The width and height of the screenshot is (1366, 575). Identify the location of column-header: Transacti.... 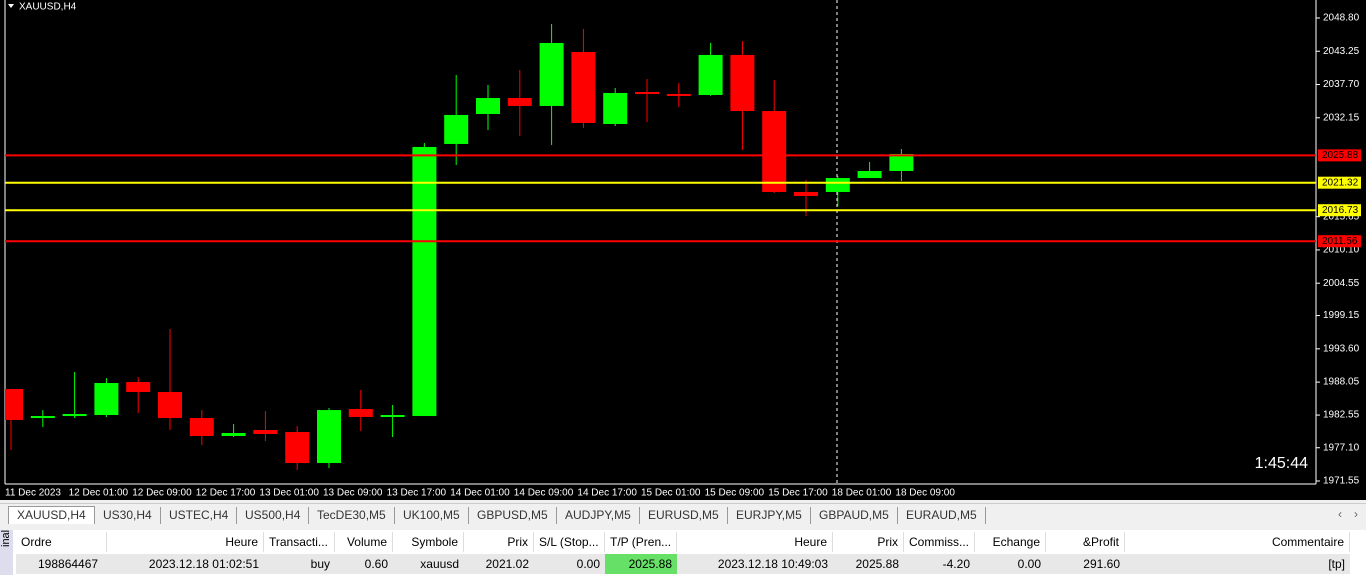
(299, 542).